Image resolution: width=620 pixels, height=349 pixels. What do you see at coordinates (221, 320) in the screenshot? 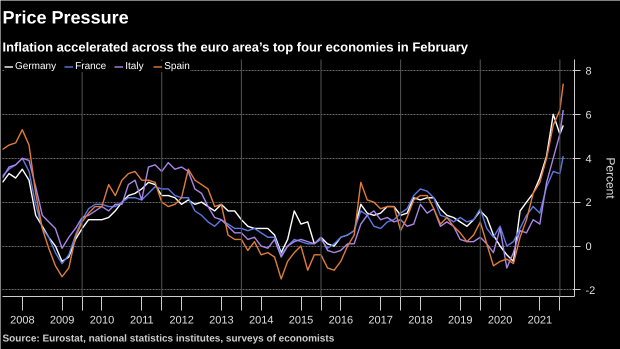
I see `x-tick-label: 2013` at bounding box center [221, 320].